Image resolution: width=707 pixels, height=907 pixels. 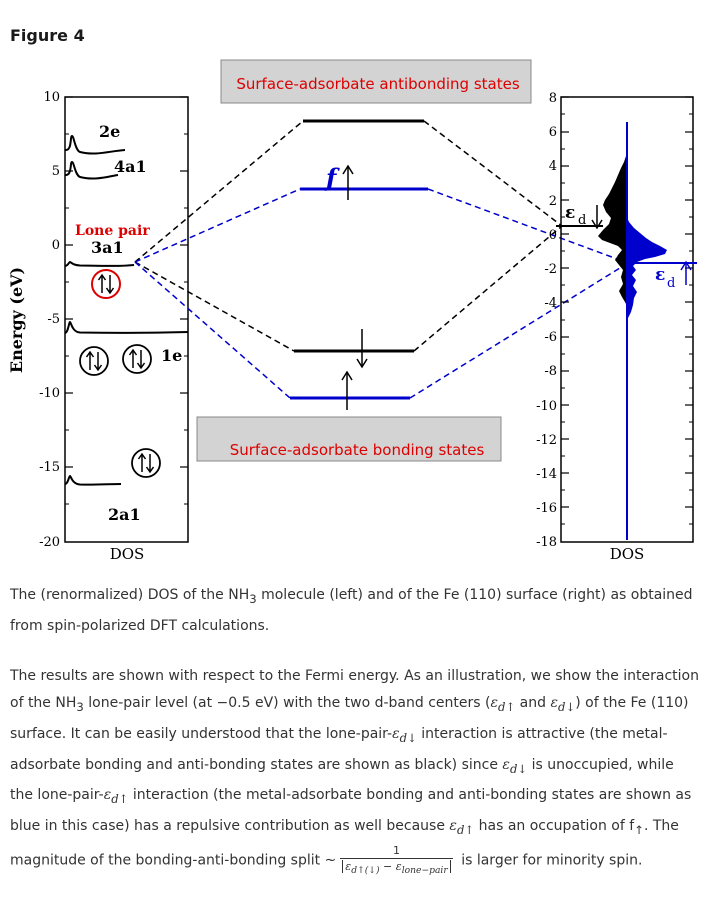 I want to click on left-tick-m10: -10, so click(x=49, y=393).